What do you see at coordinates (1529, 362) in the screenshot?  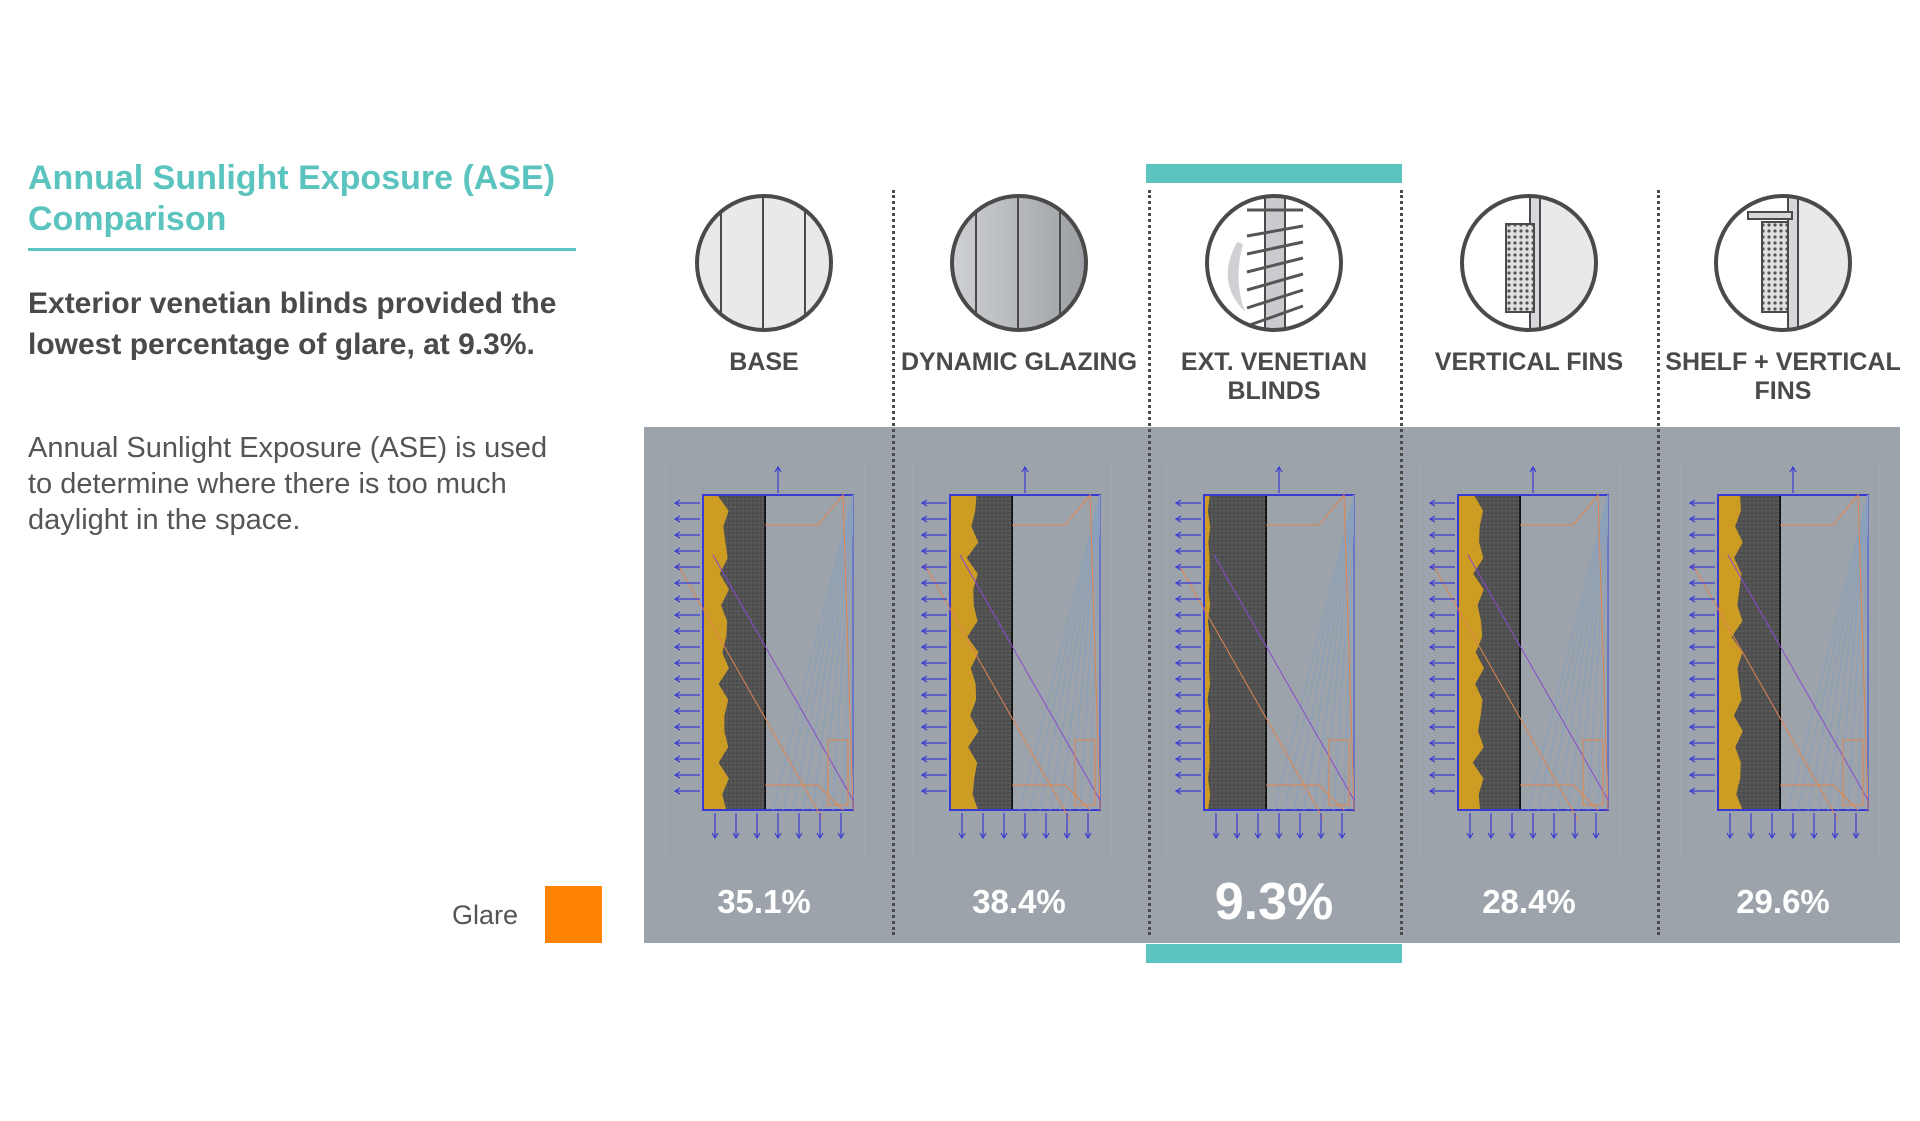 I see `option-label: VERTICAL FINS` at bounding box center [1529, 362].